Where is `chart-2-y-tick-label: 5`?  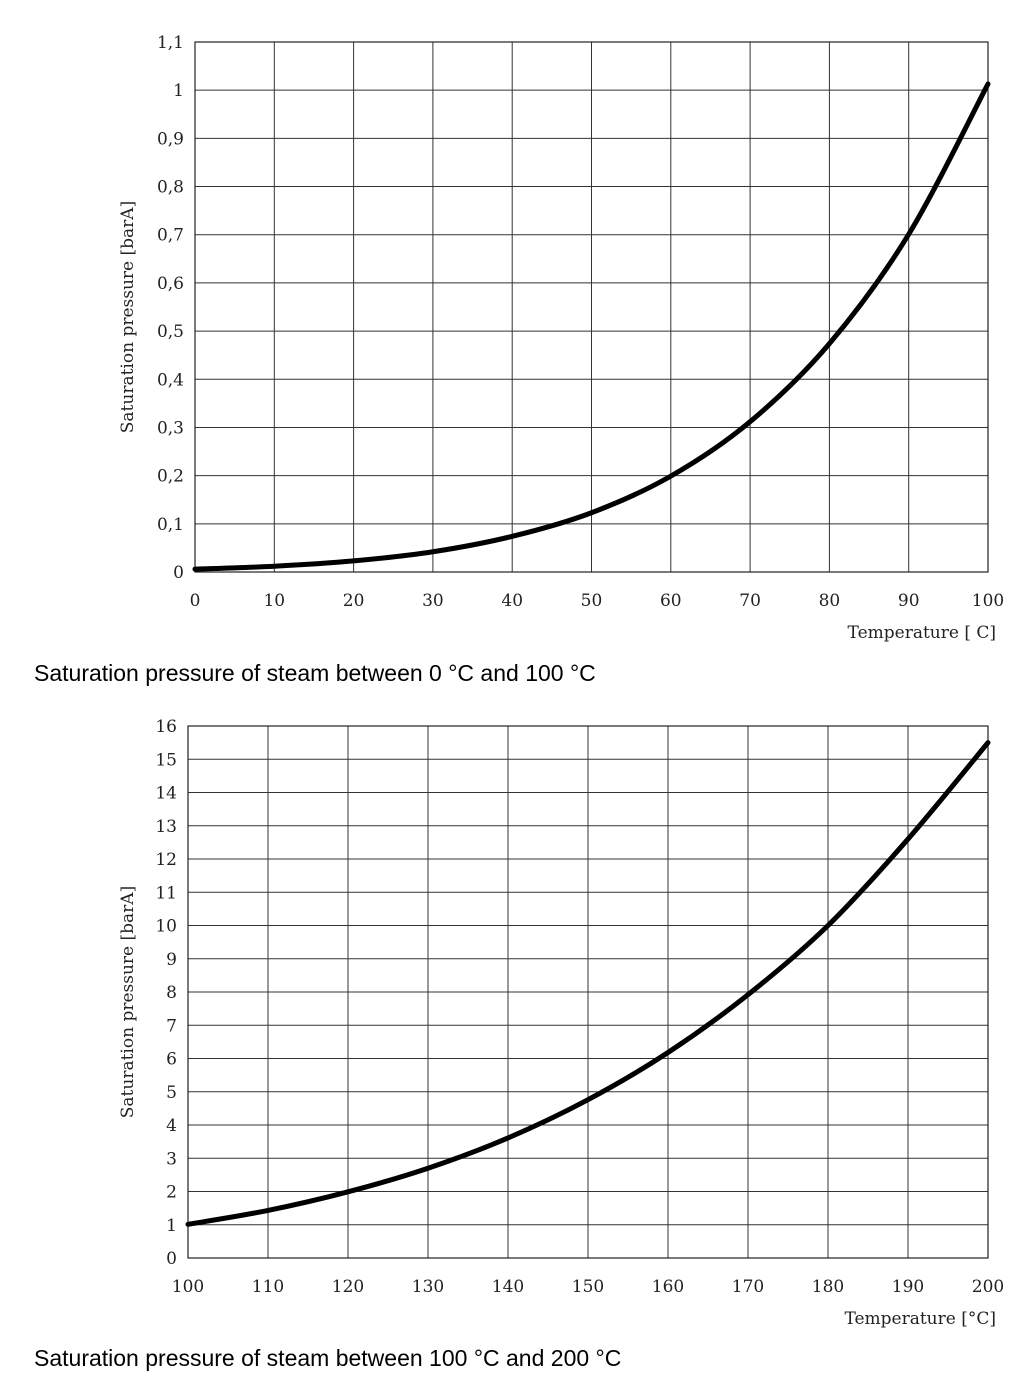 chart-2-y-tick-label: 5 is located at coordinates (171, 1093).